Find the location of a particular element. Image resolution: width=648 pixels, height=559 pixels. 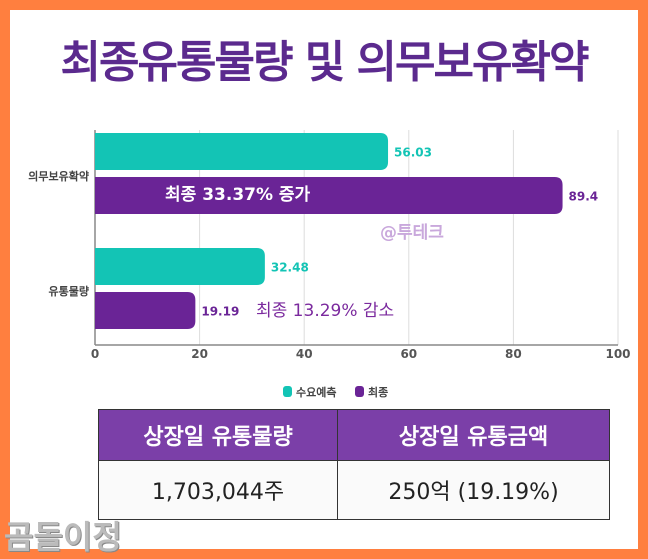

data-label: 32.48 is located at coordinates (290, 268).